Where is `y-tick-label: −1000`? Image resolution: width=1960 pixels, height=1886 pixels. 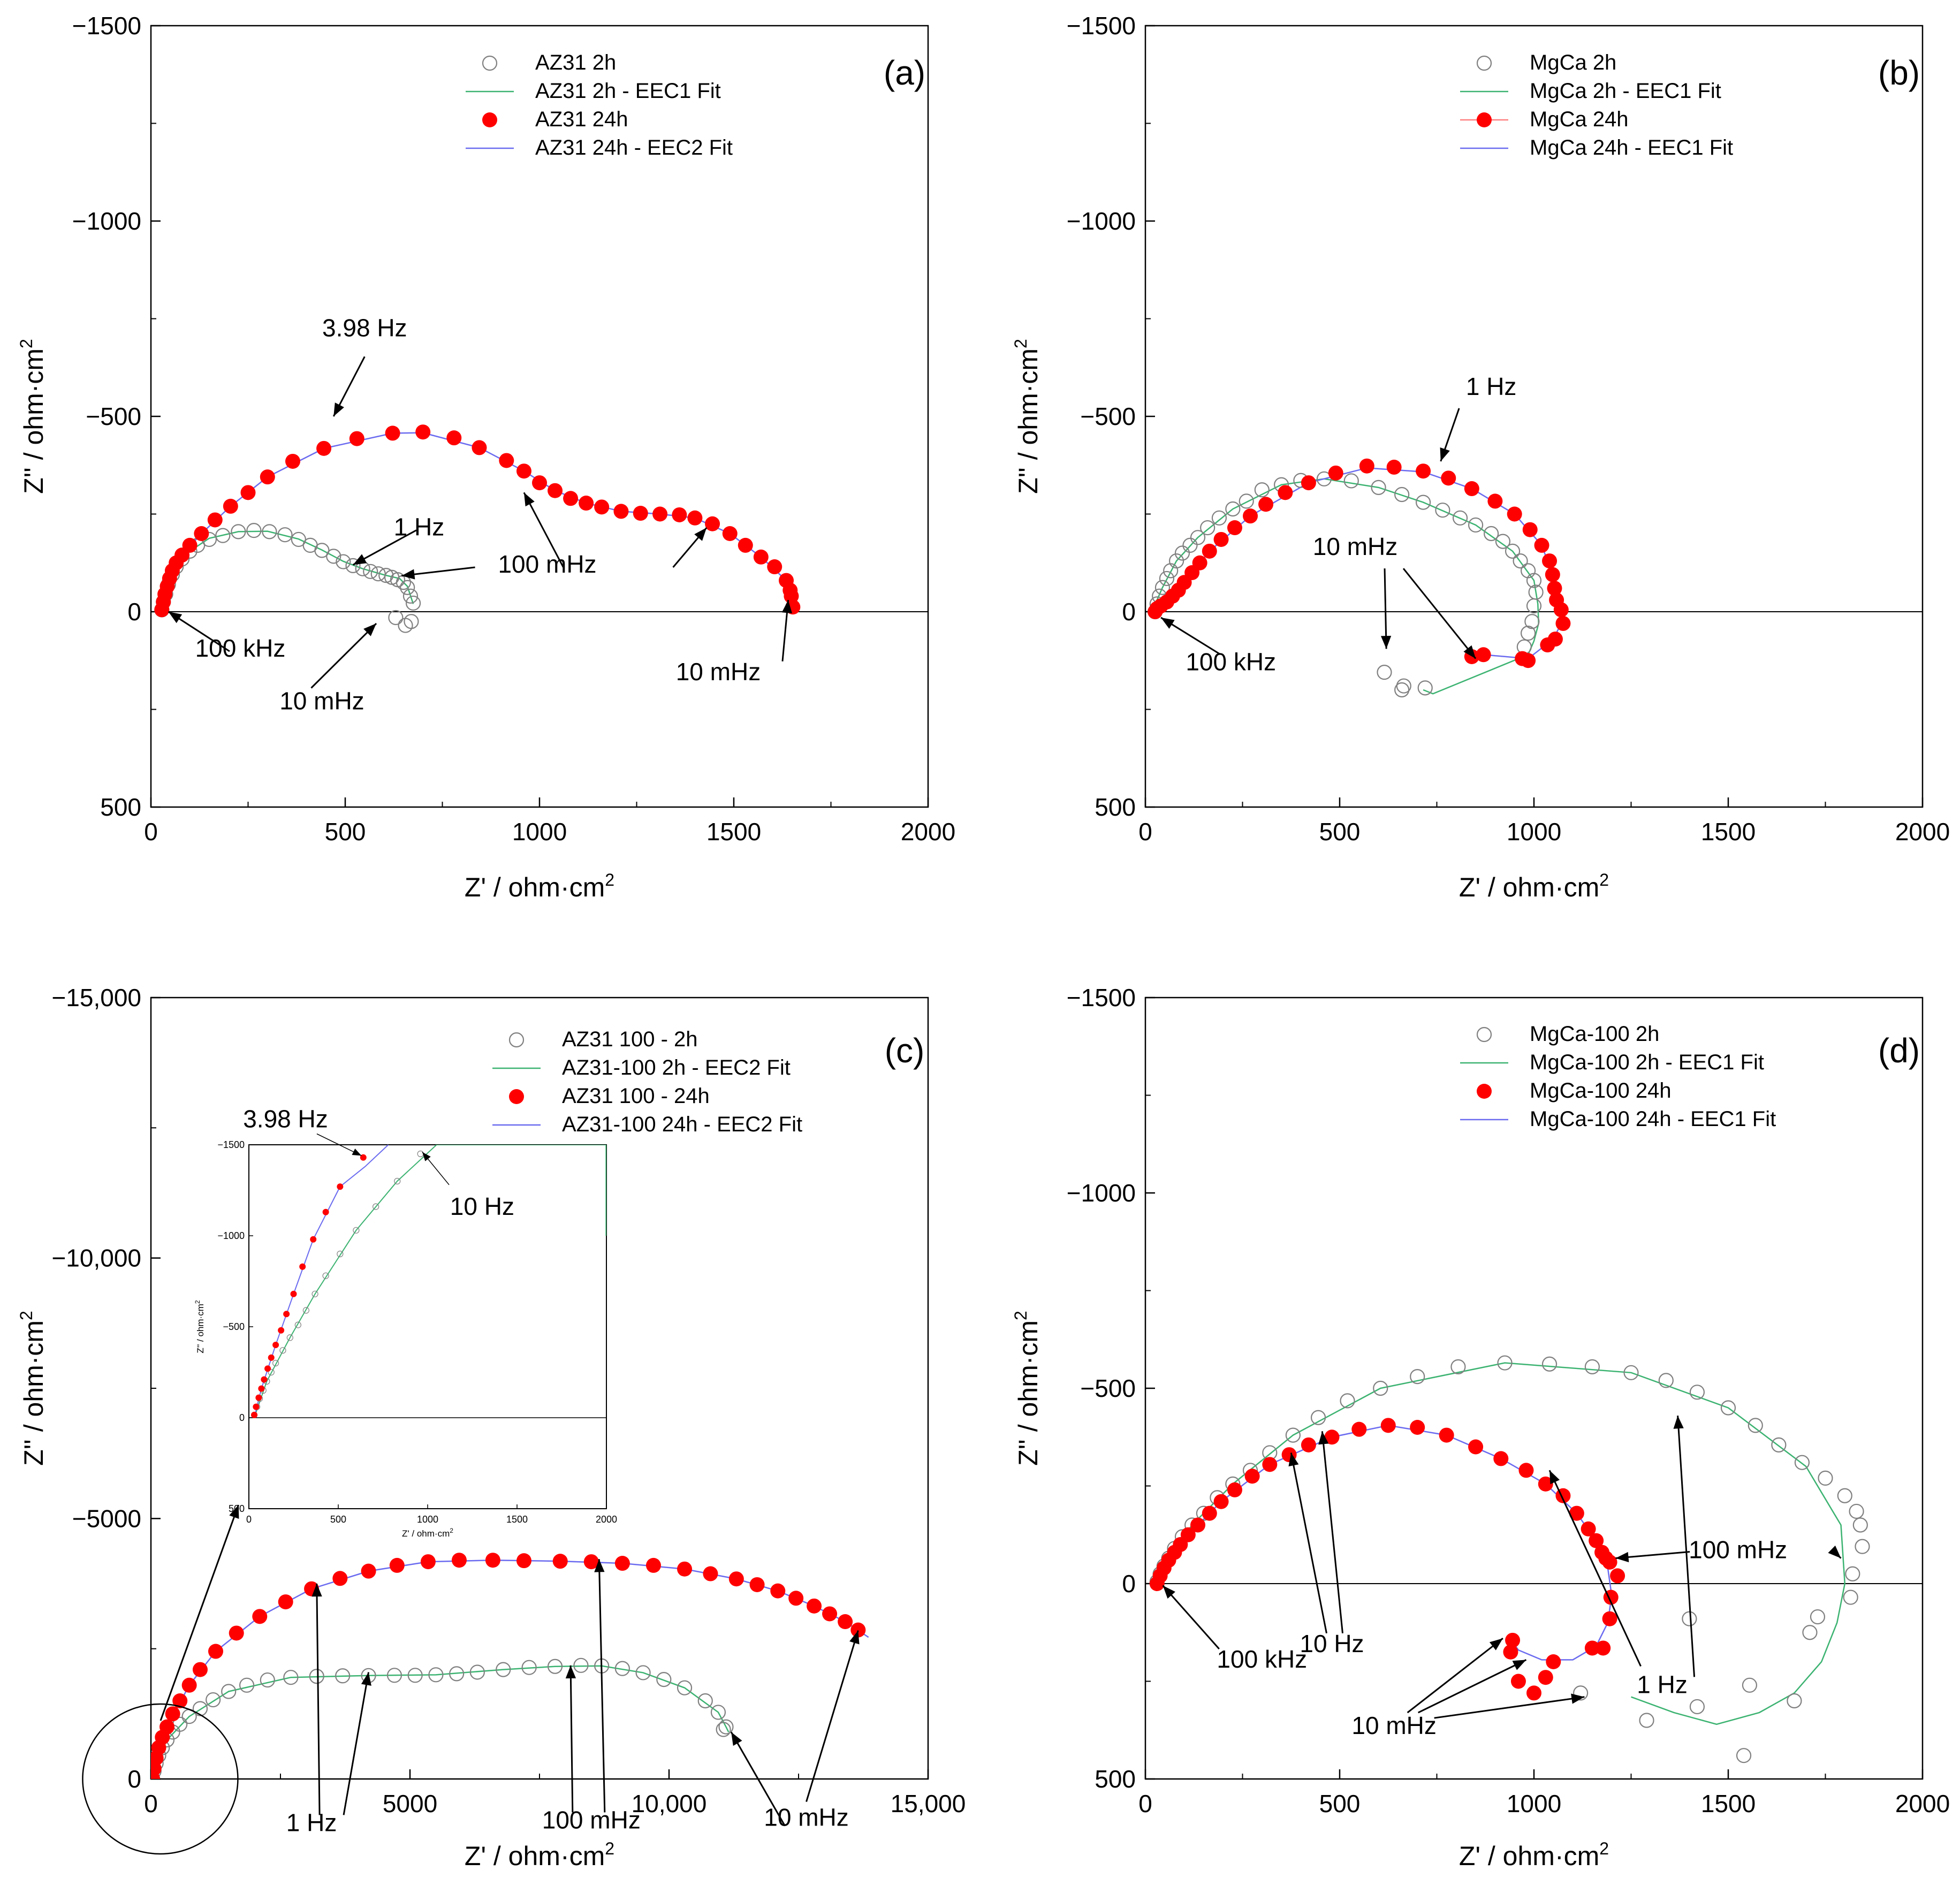 y-tick-label: −1000 is located at coordinates (1102, 1193).